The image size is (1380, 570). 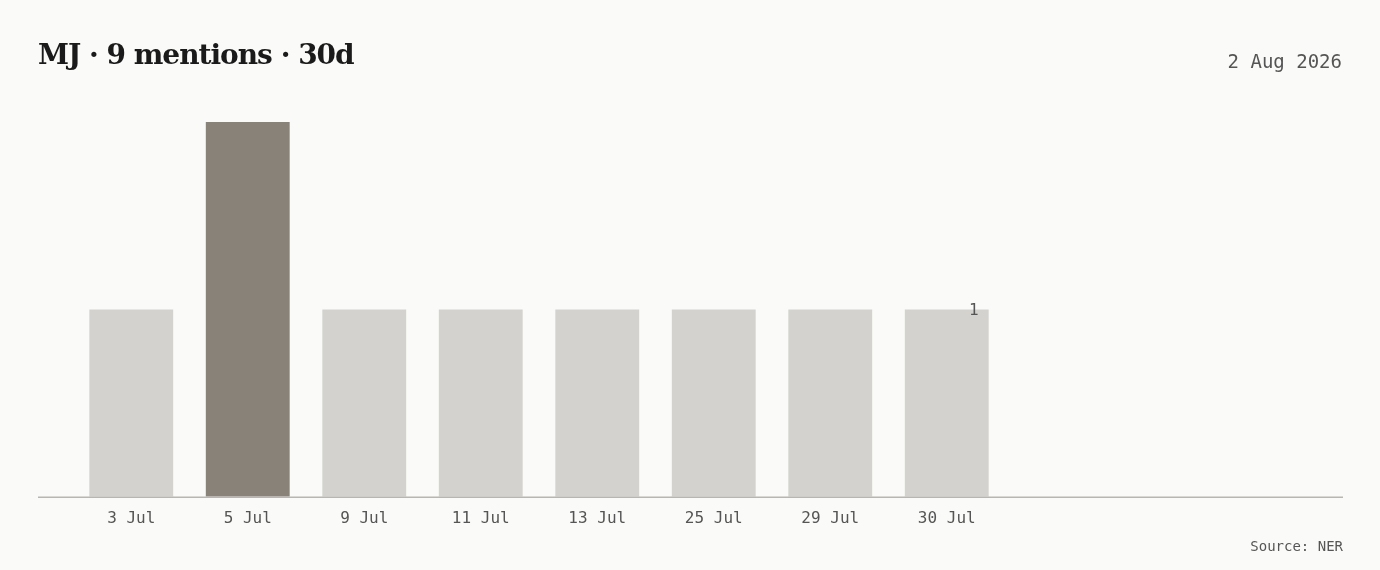 What do you see at coordinates (974, 309) in the screenshot?
I see `data-label: 1` at bounding box center [974, 309].